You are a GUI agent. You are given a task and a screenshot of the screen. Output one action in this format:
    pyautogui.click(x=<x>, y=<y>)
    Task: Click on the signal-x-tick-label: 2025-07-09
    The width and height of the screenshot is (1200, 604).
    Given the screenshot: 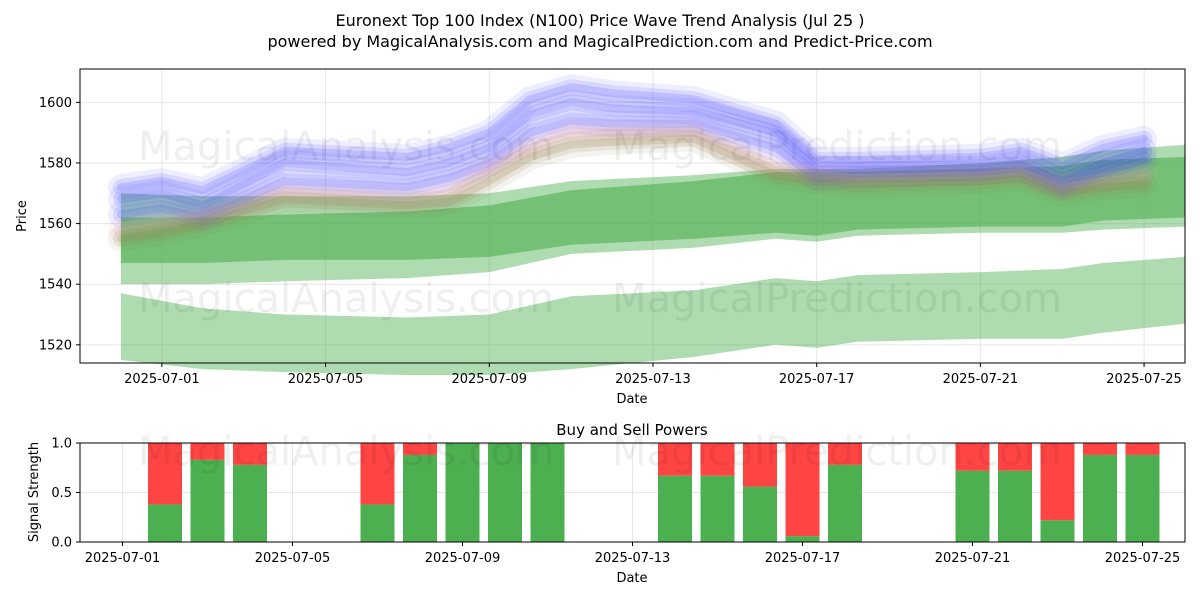 What is the action you would take?
    pyautogui.click(x=463, y=558)
    